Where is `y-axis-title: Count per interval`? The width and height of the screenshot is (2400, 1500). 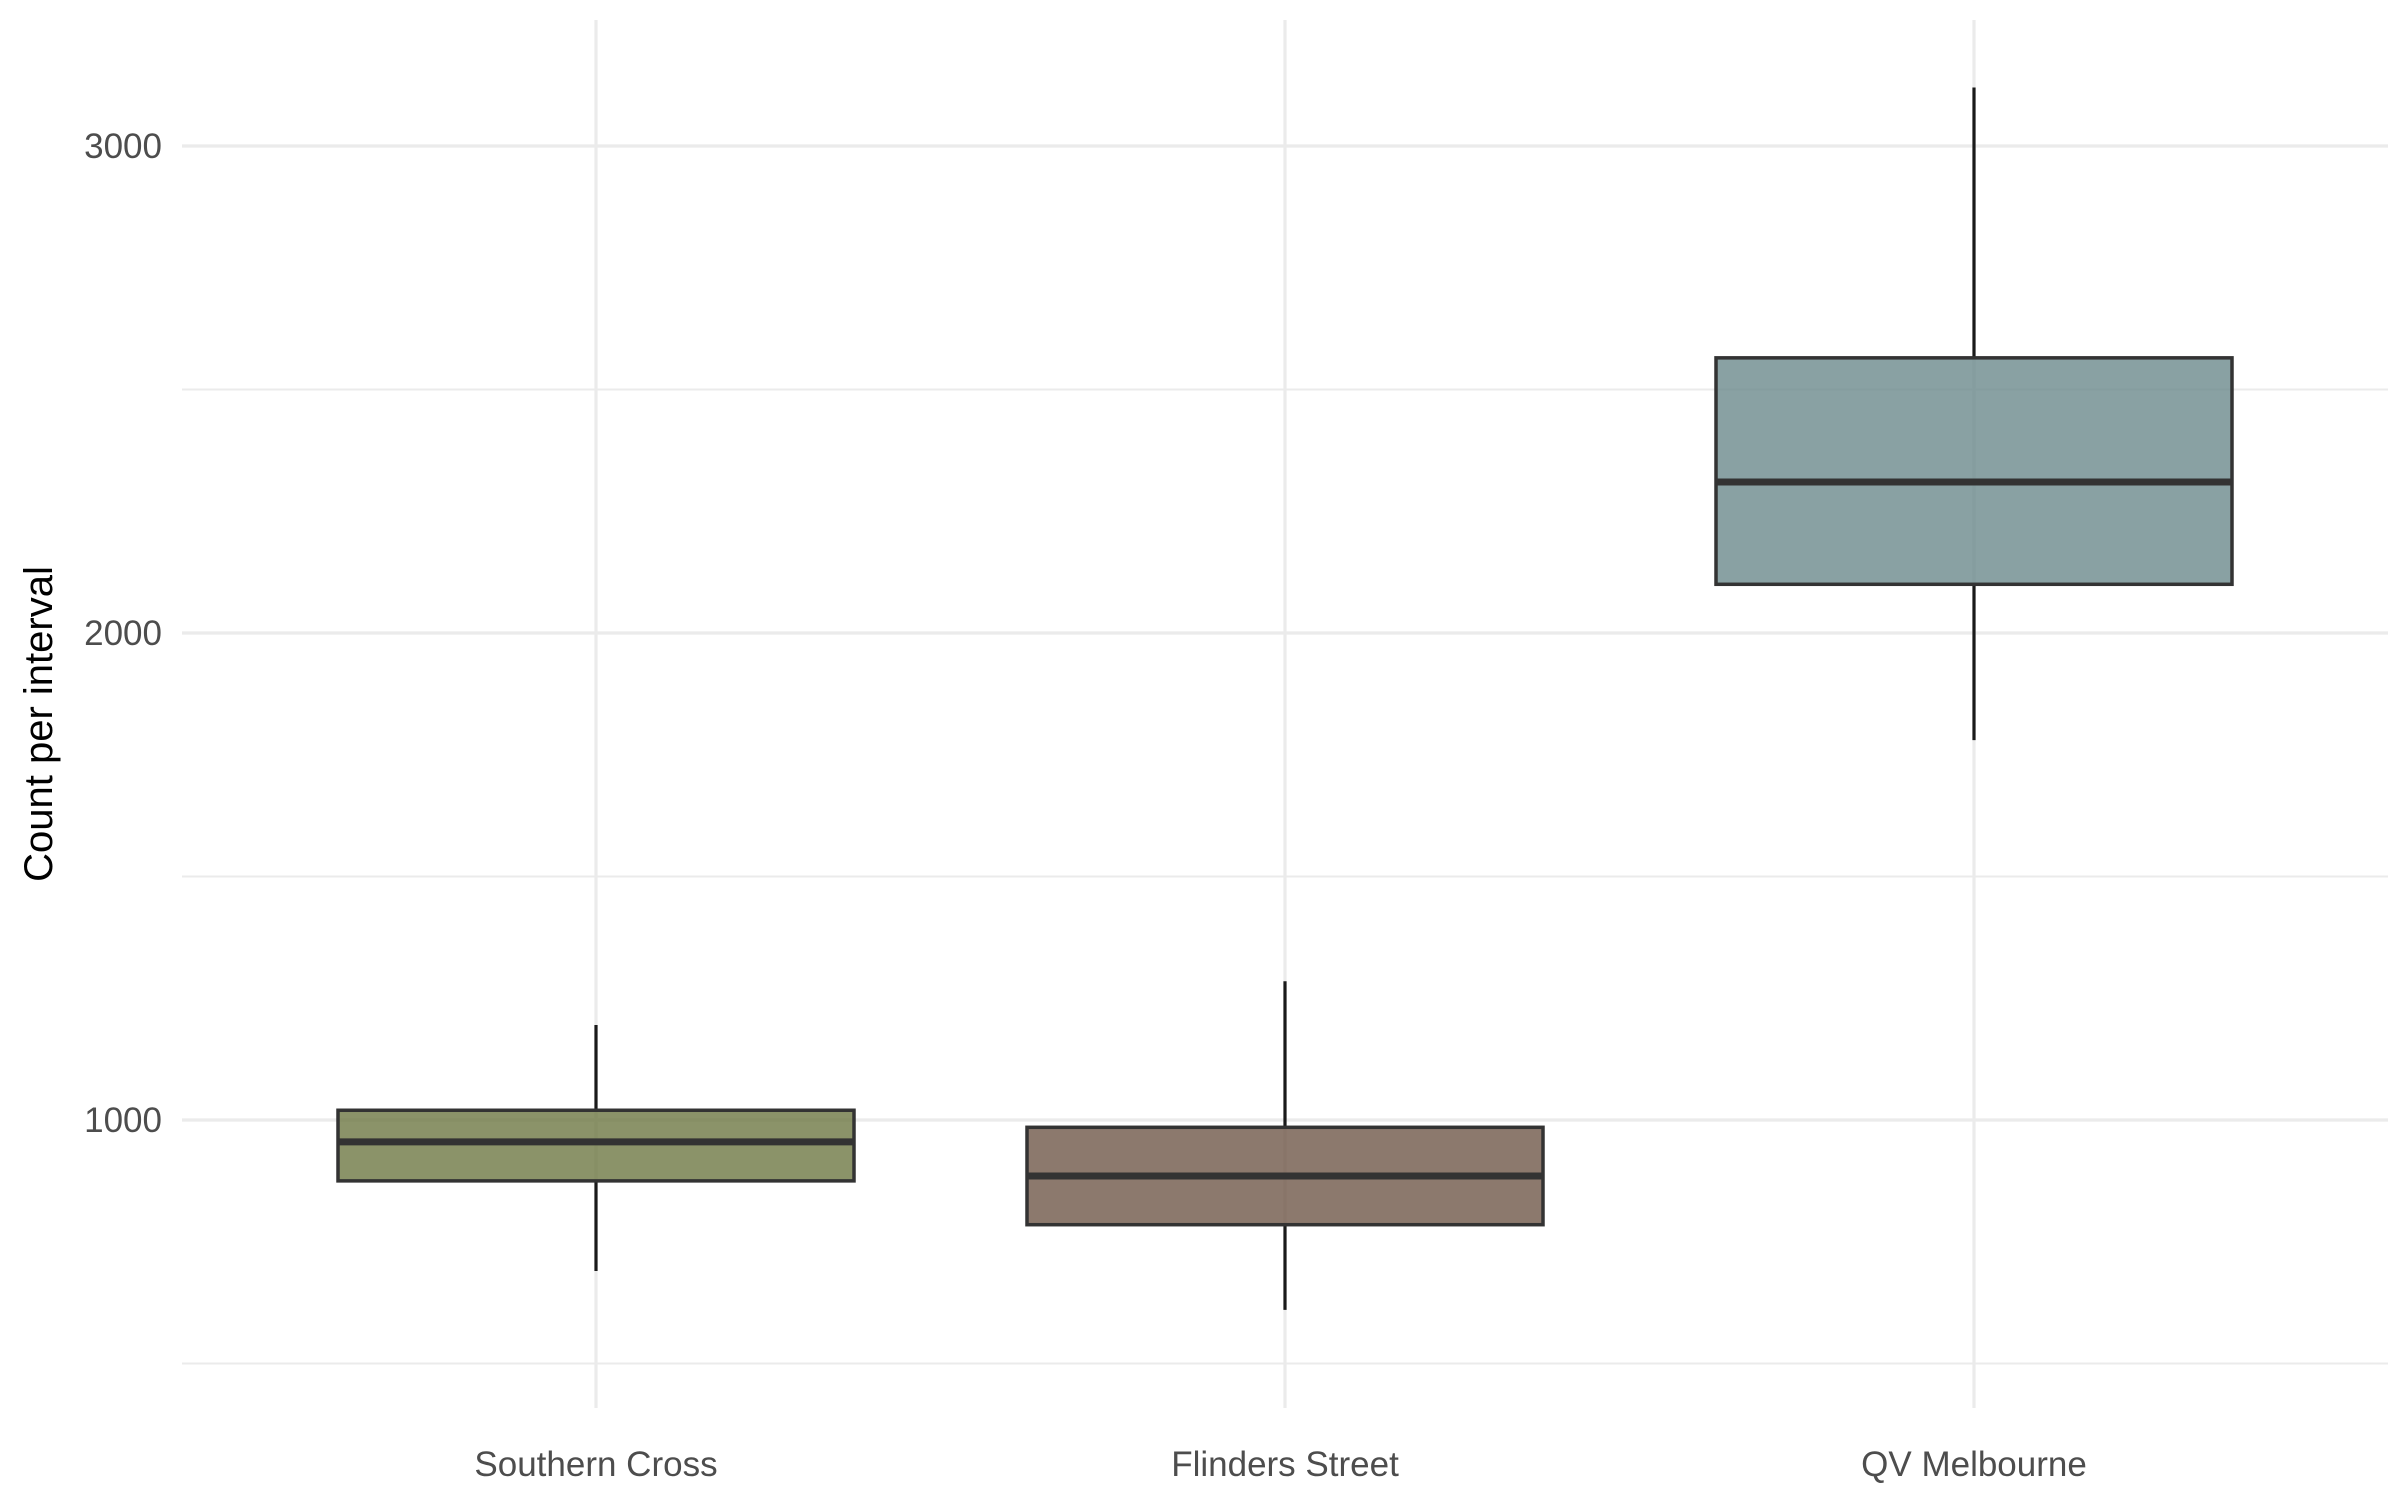
y-axis-title: Count per interval is located at coordinates (39, 724).